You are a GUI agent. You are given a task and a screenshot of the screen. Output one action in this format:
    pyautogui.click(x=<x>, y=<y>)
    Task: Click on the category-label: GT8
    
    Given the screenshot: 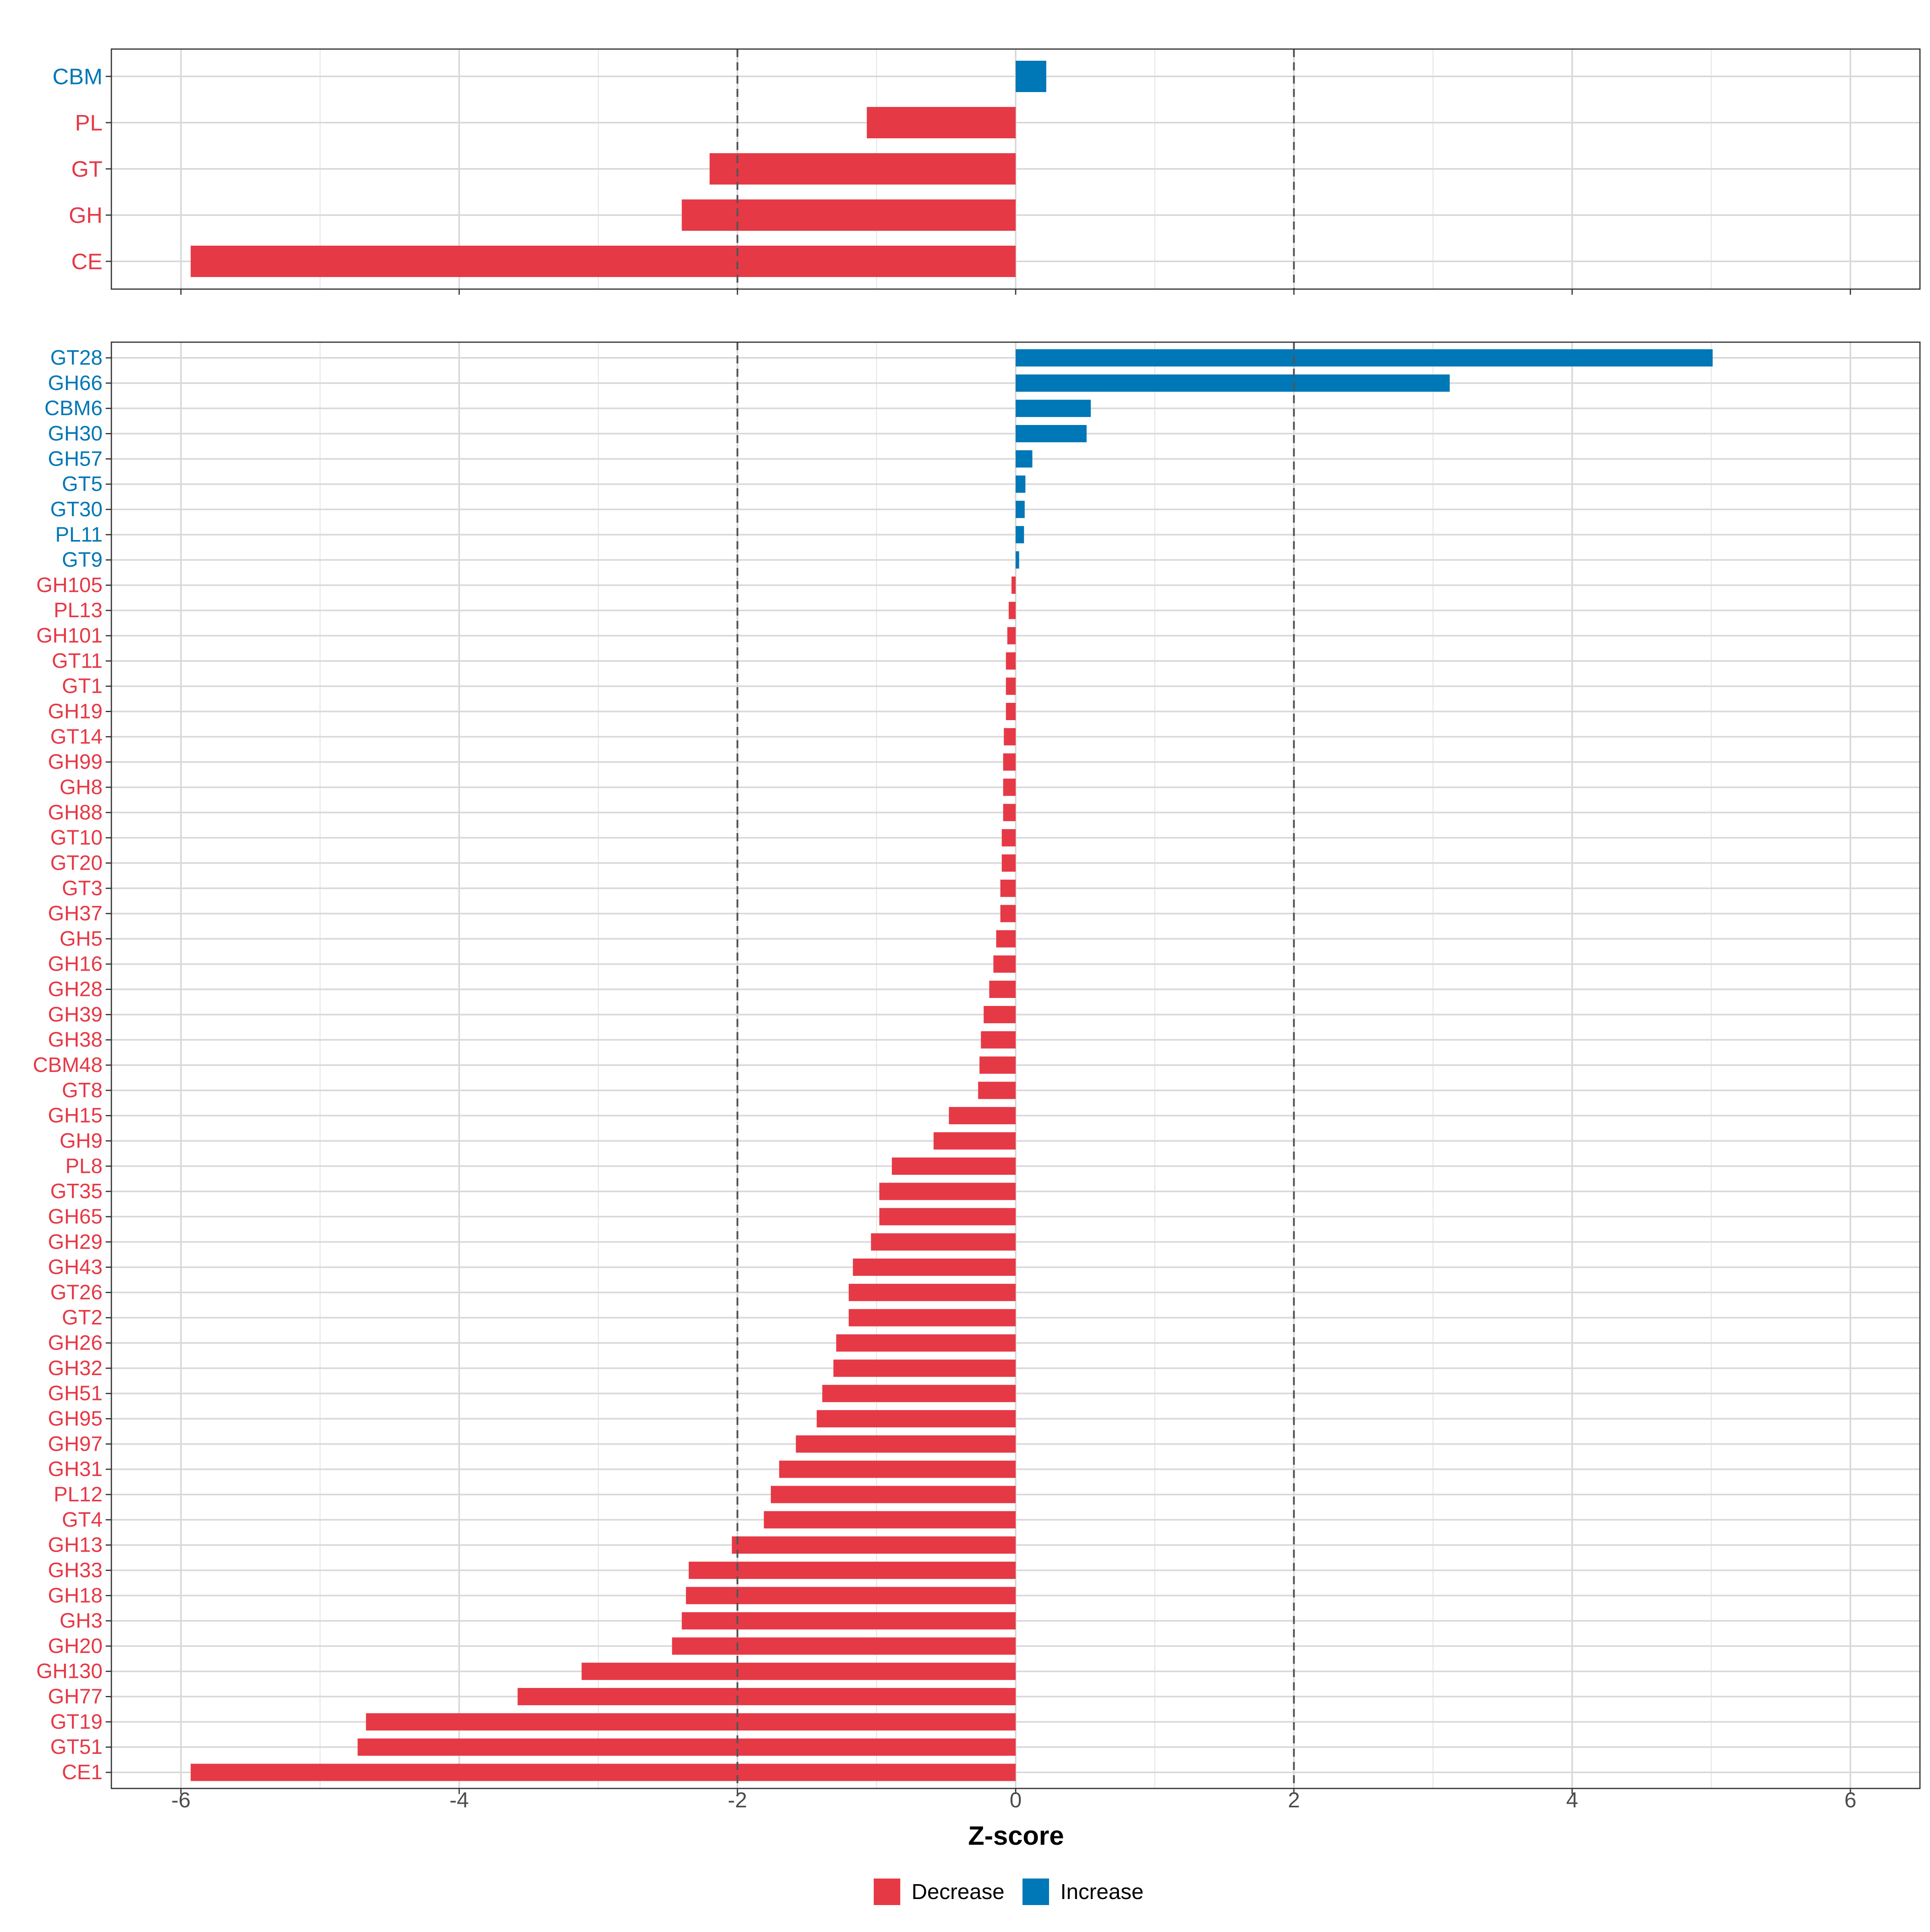 What is the action you would take?
    pyautogui.click(x=82, y=1090)
    